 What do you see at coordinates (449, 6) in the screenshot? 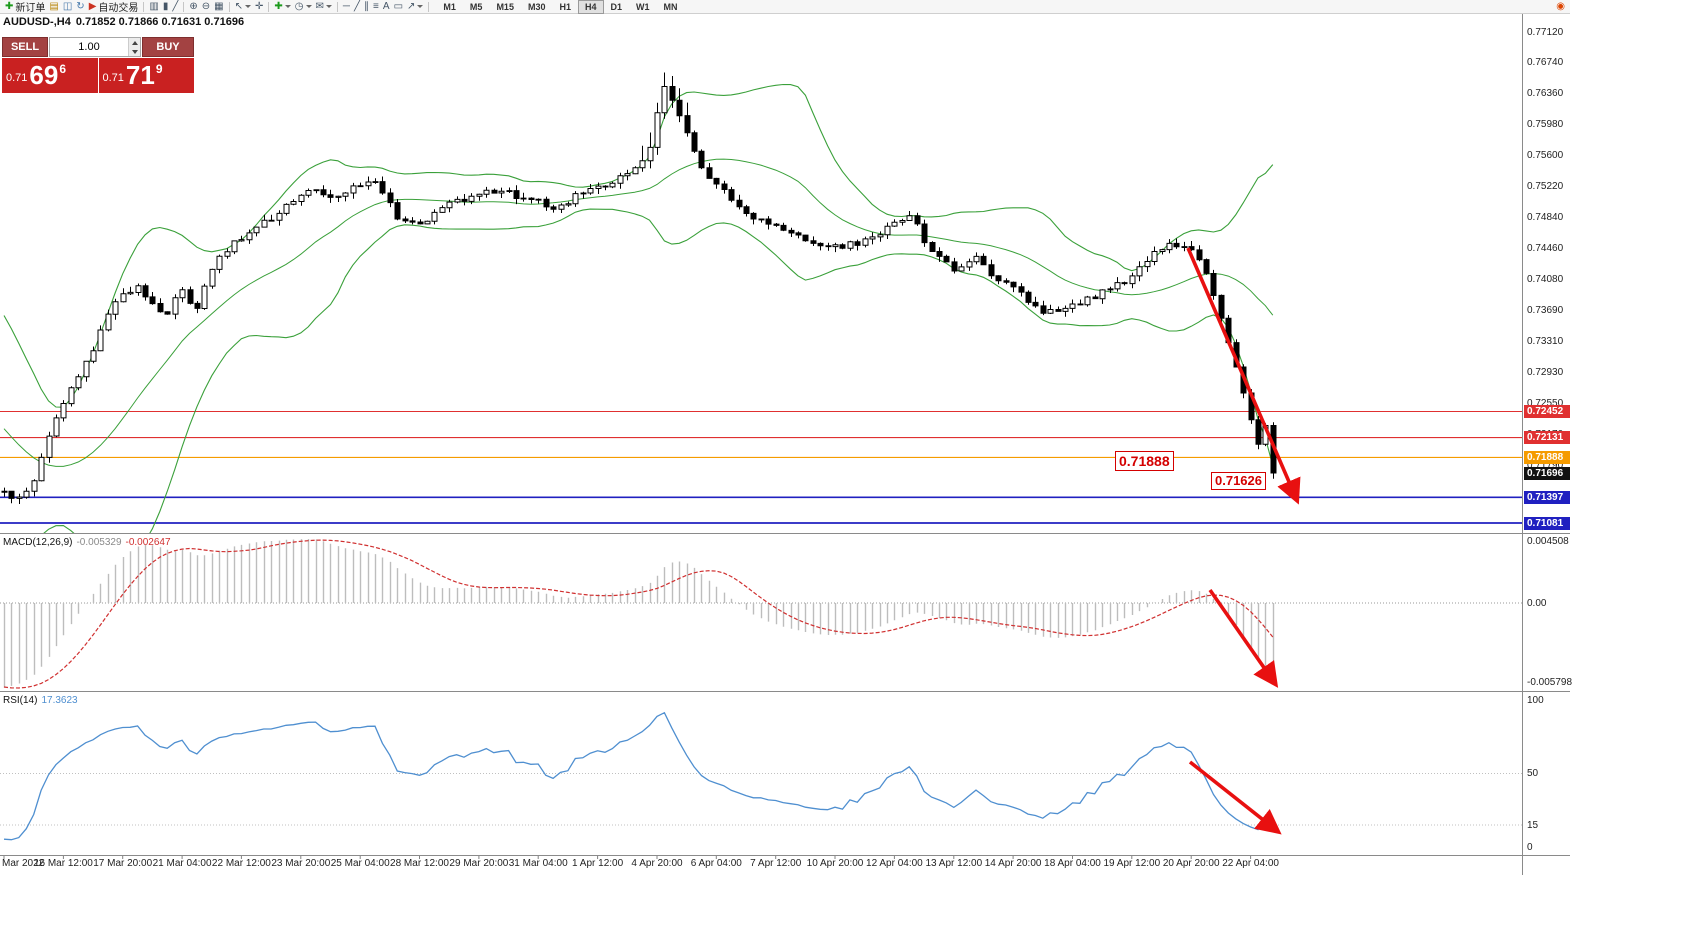
I see `timeframe-m1: M1` at bounding box center [449, 6].